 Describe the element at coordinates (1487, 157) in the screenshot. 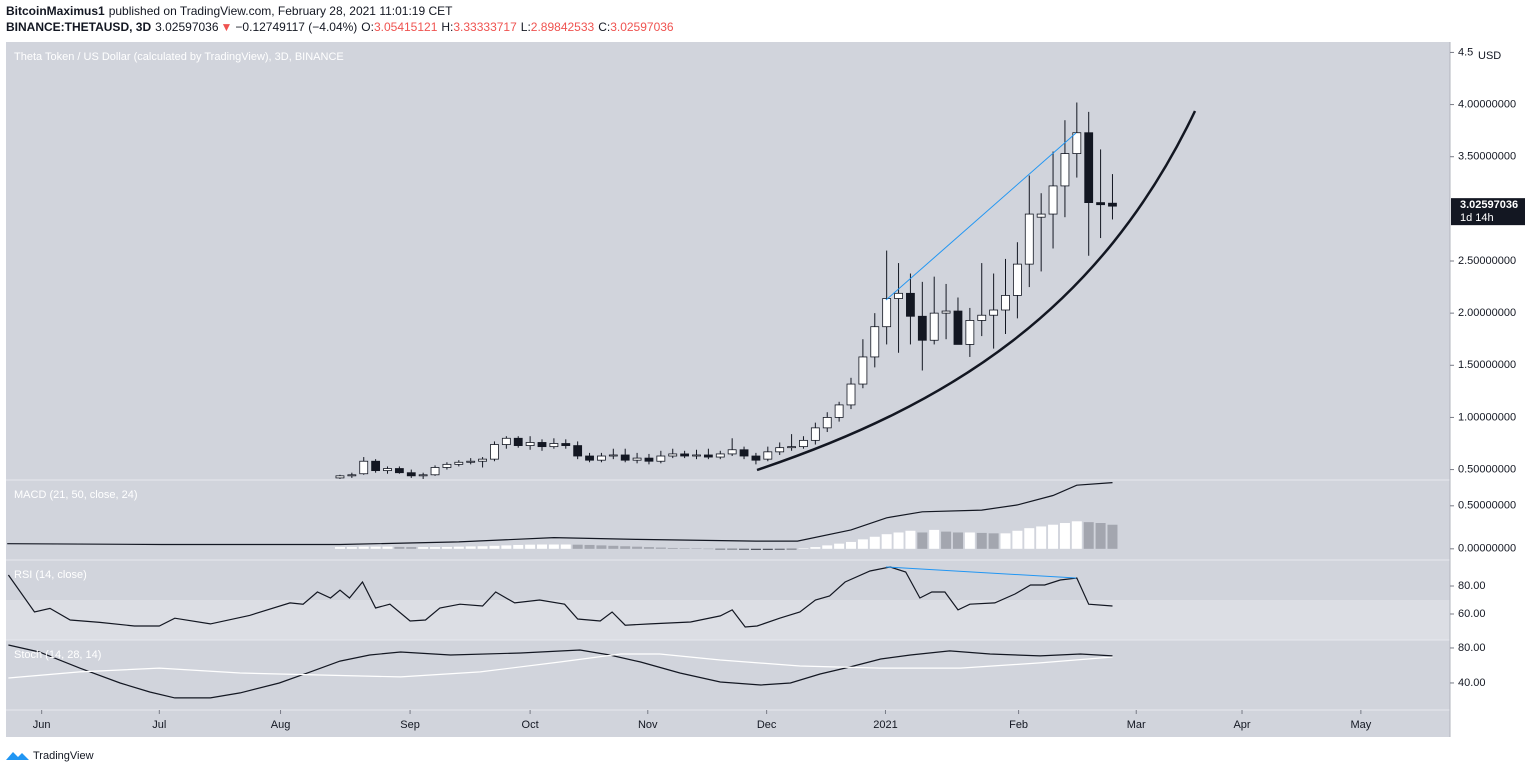

I see `y-tick-label: 3.50000000` at that location.